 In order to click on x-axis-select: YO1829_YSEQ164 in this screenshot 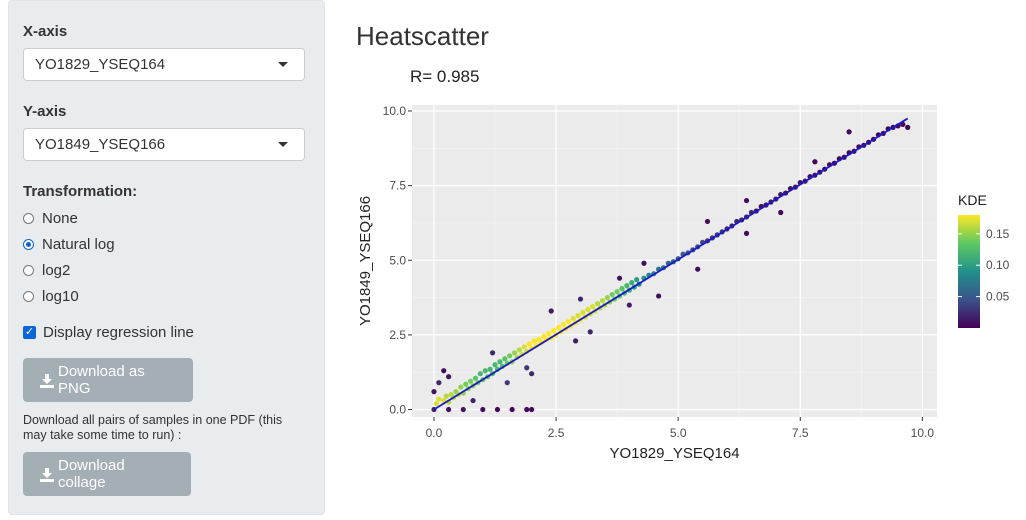, I will do `click(164, 64)`.